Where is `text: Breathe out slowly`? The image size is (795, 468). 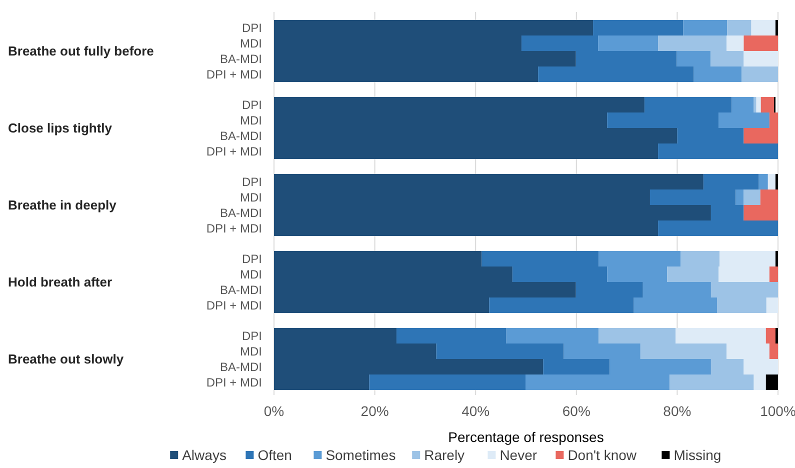
text: Breathe out slowly is located at coordinates (66, 359).